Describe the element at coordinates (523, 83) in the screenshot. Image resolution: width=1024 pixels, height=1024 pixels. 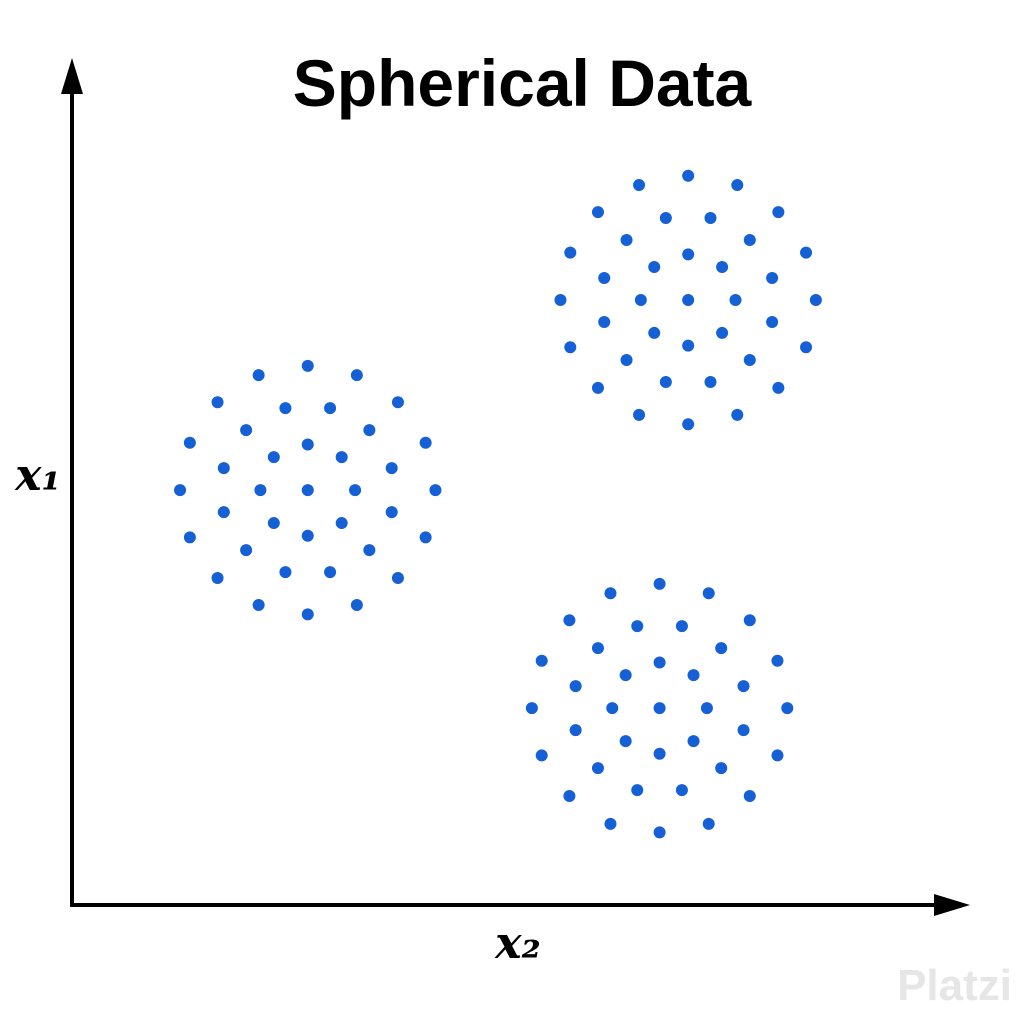
I see `chart-title: Spherical Data` at that location.